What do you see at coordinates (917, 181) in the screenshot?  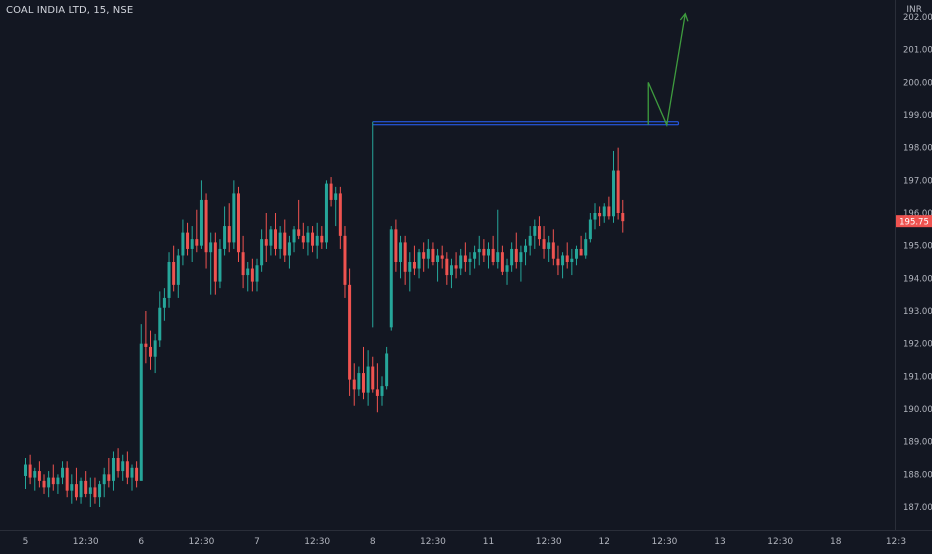 I see `price-tick-label: 197.00` at bounding box center [917, 181].